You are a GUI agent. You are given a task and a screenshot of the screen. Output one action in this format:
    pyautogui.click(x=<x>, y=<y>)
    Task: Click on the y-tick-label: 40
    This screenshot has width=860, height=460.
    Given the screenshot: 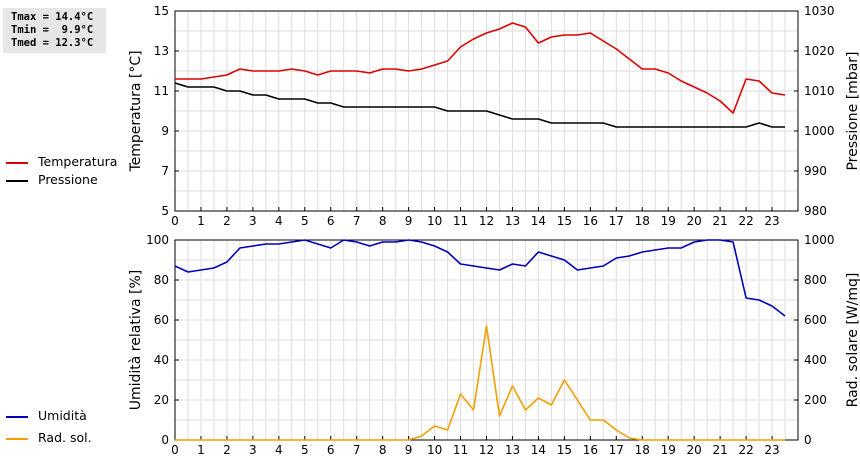 What is the action you would take?
    pyautogui.click(x=161, y=360)
    